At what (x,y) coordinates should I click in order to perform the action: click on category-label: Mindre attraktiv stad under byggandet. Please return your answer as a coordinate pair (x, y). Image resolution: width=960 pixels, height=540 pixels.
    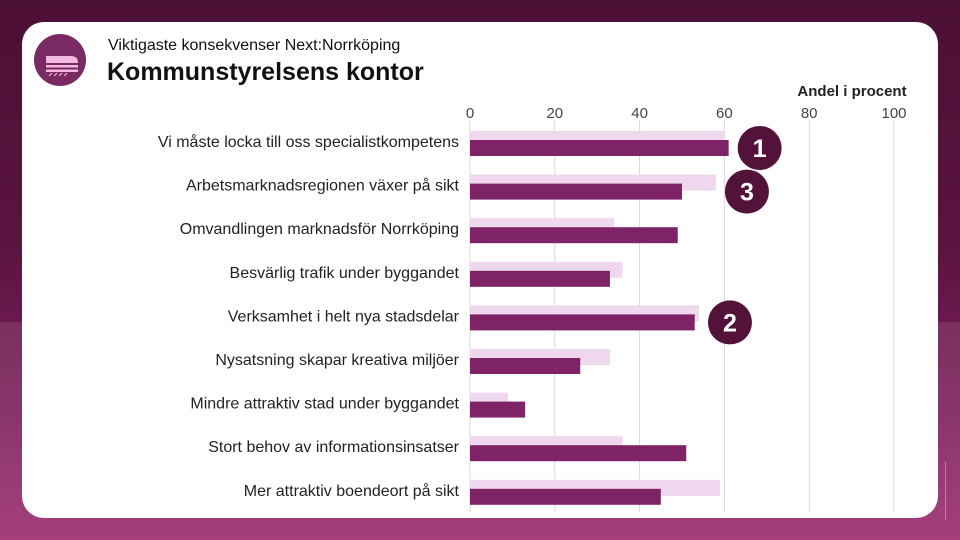
    Looking at the image, I should click on (324, 404).